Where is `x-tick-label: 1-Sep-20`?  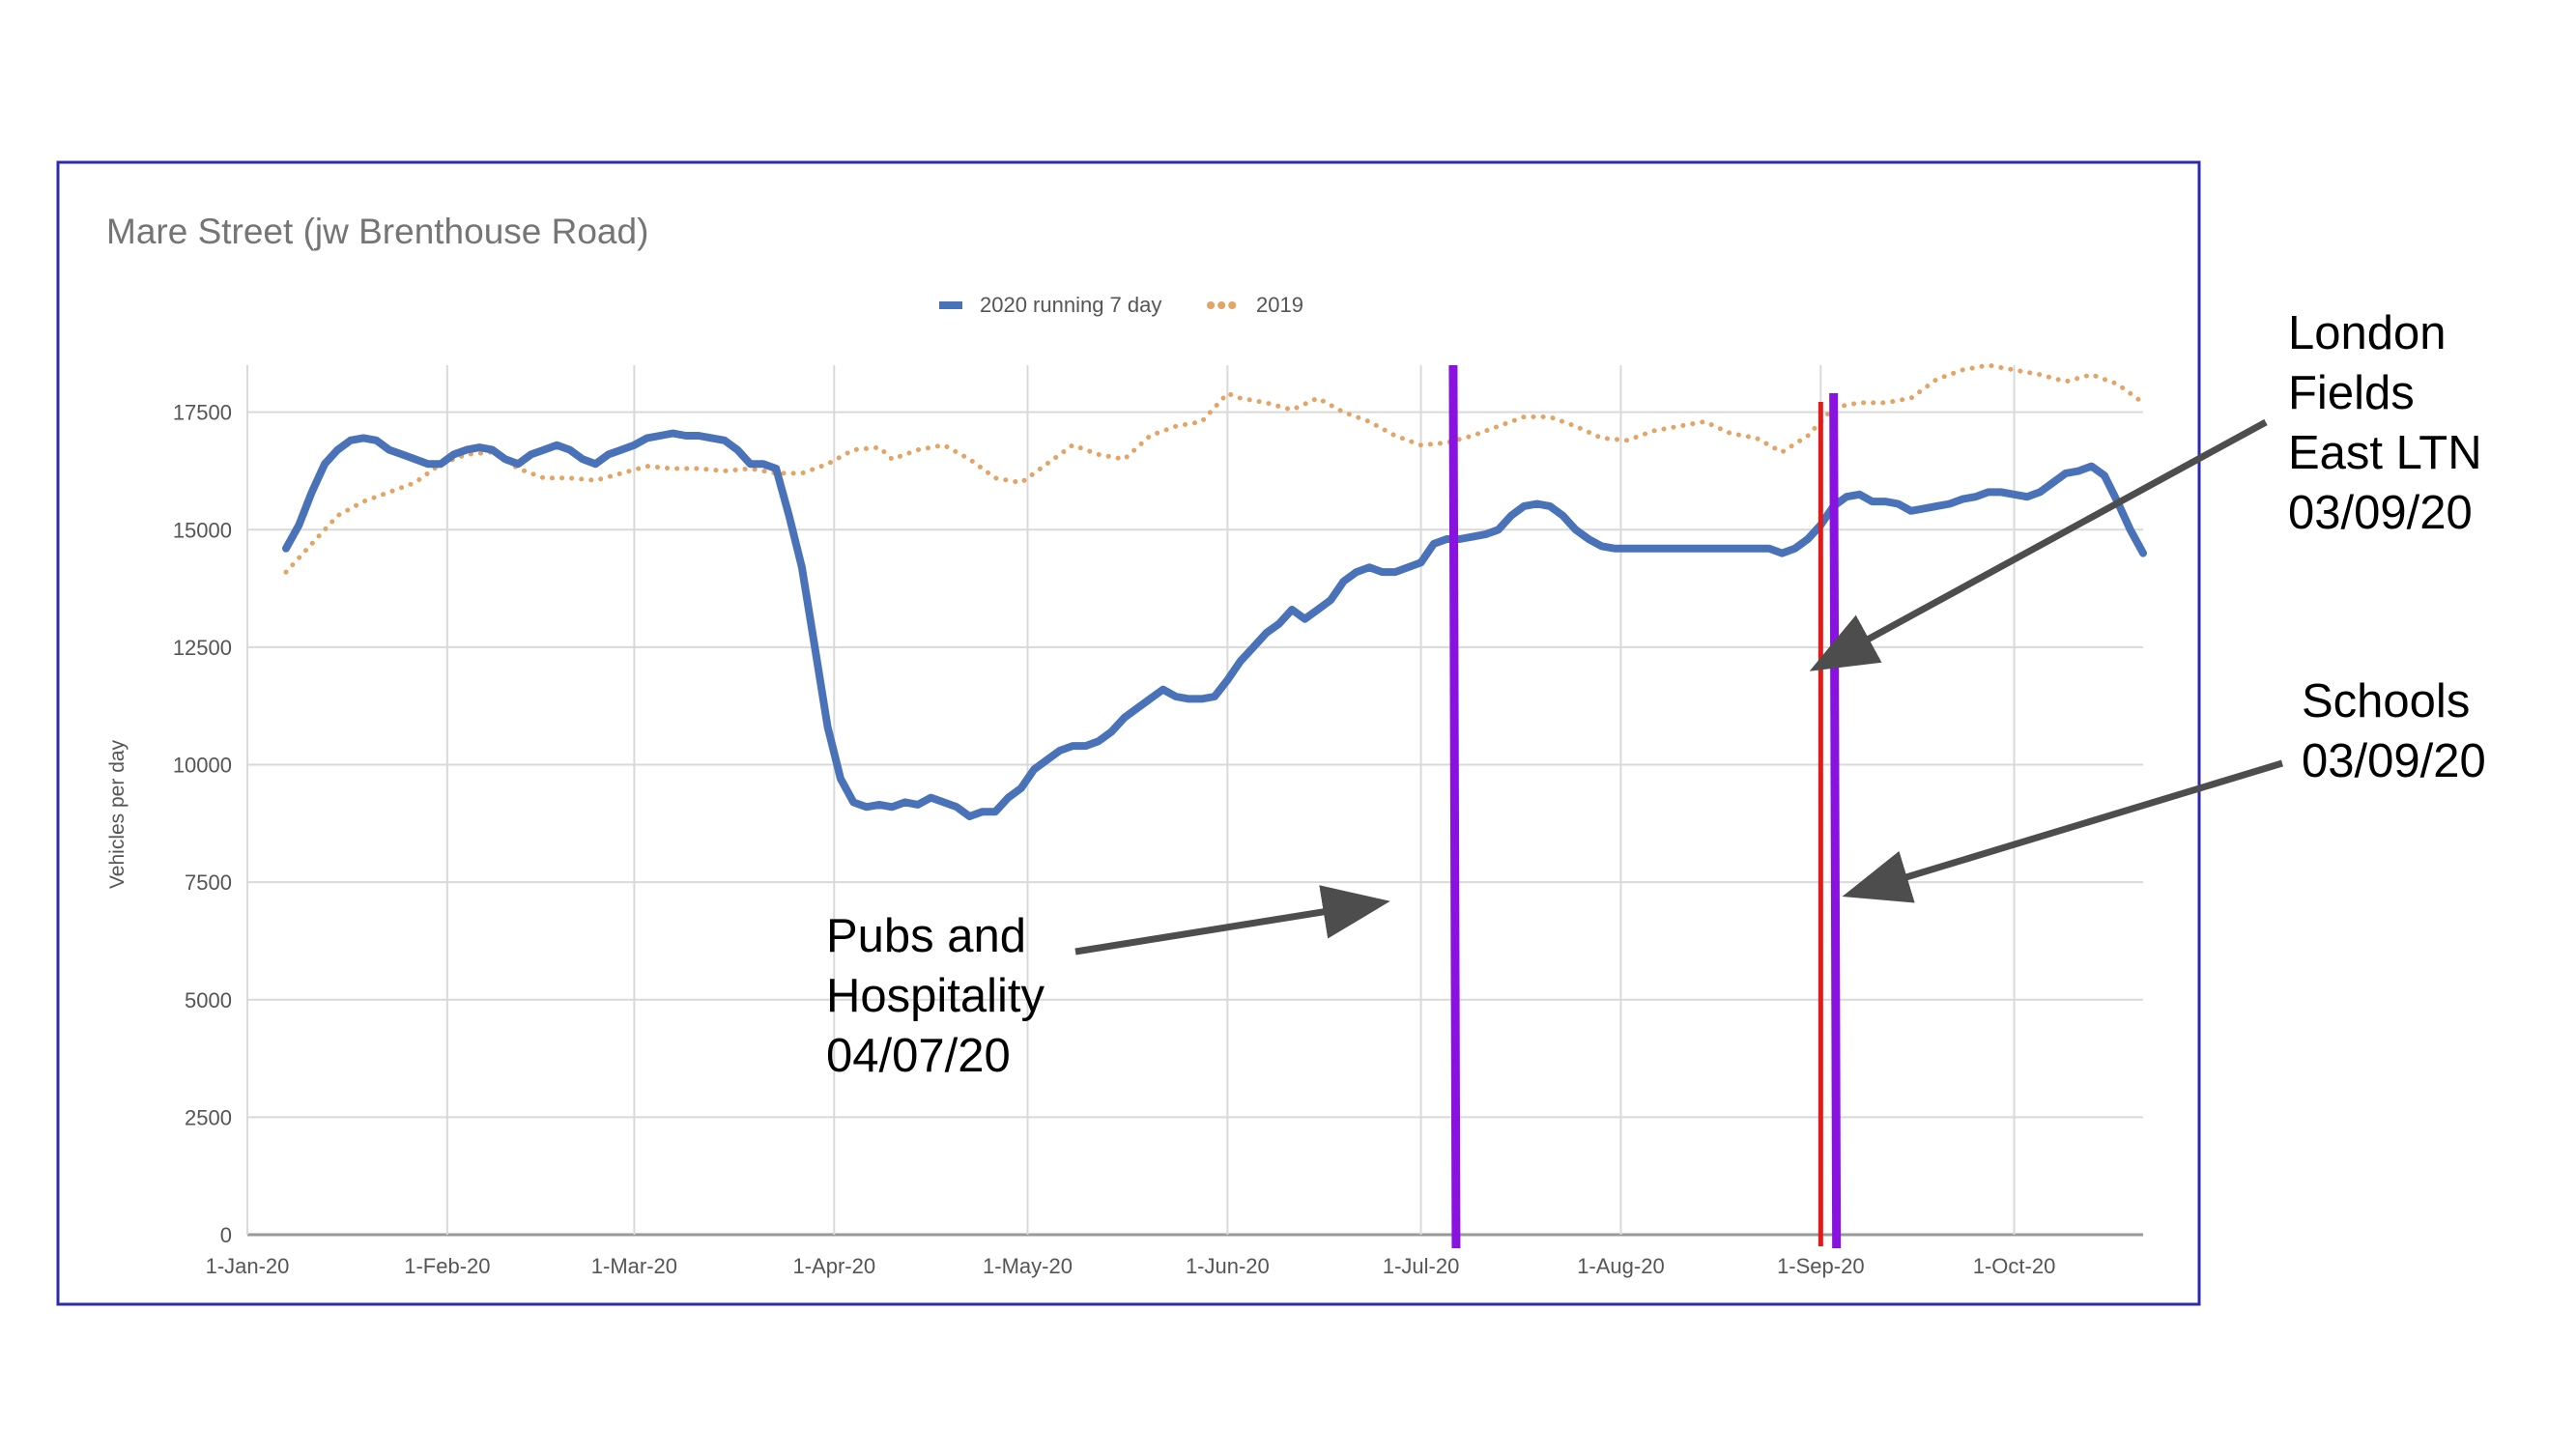 x-tick-label: 1-Sep-20 is located at coordinates (1821, 1266).